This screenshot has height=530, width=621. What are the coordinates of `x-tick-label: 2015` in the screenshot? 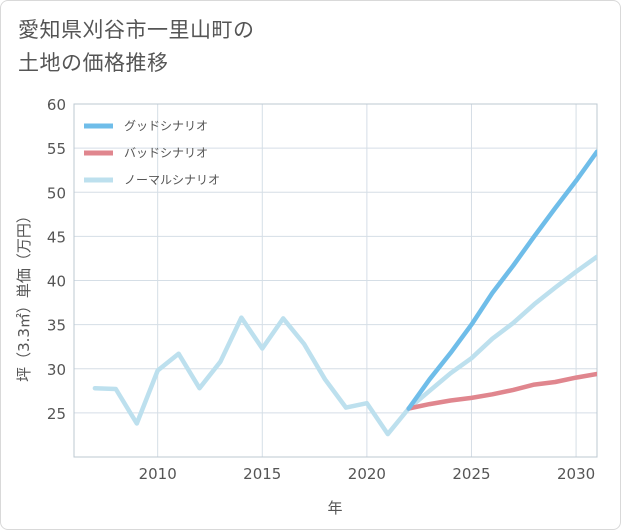 It's located at (262, 474).